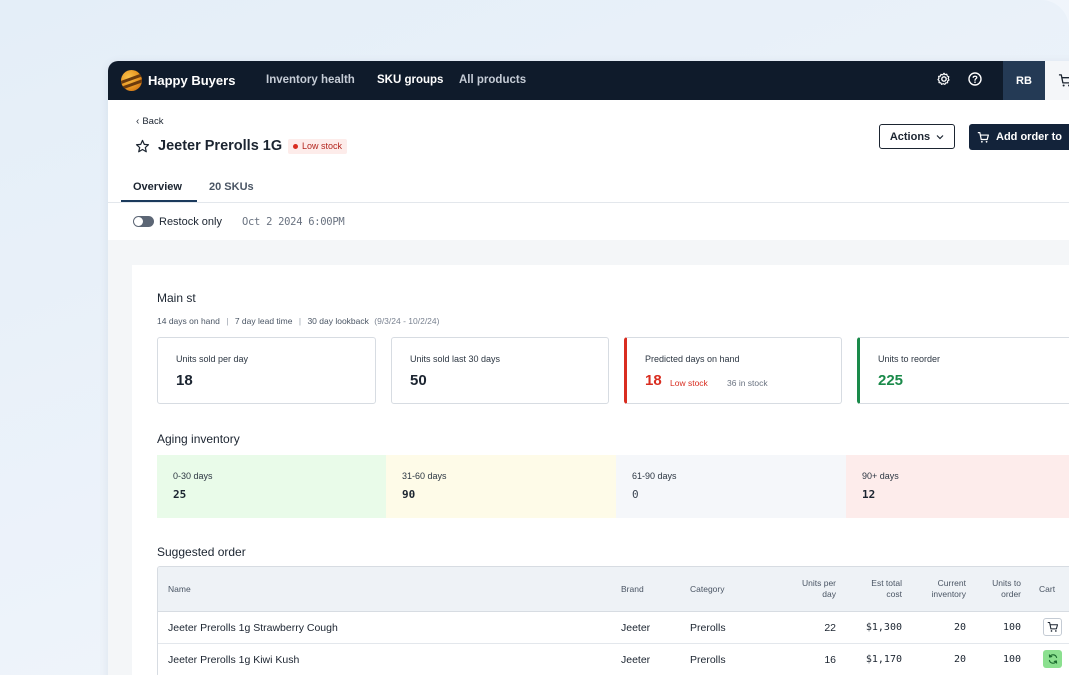  What do you see at coordinates (830, 660) in the screenshot?
I see `cell-units-per-day: 16` at bounding box center [830, 660].